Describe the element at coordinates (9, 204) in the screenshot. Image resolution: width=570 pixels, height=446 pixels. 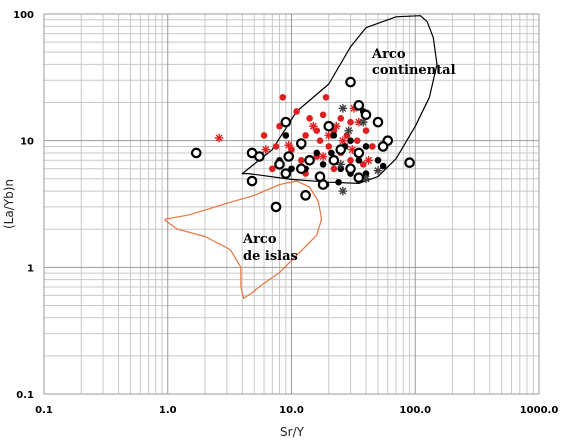
I see `y-axis-title: (La/Yb)n` at that location.